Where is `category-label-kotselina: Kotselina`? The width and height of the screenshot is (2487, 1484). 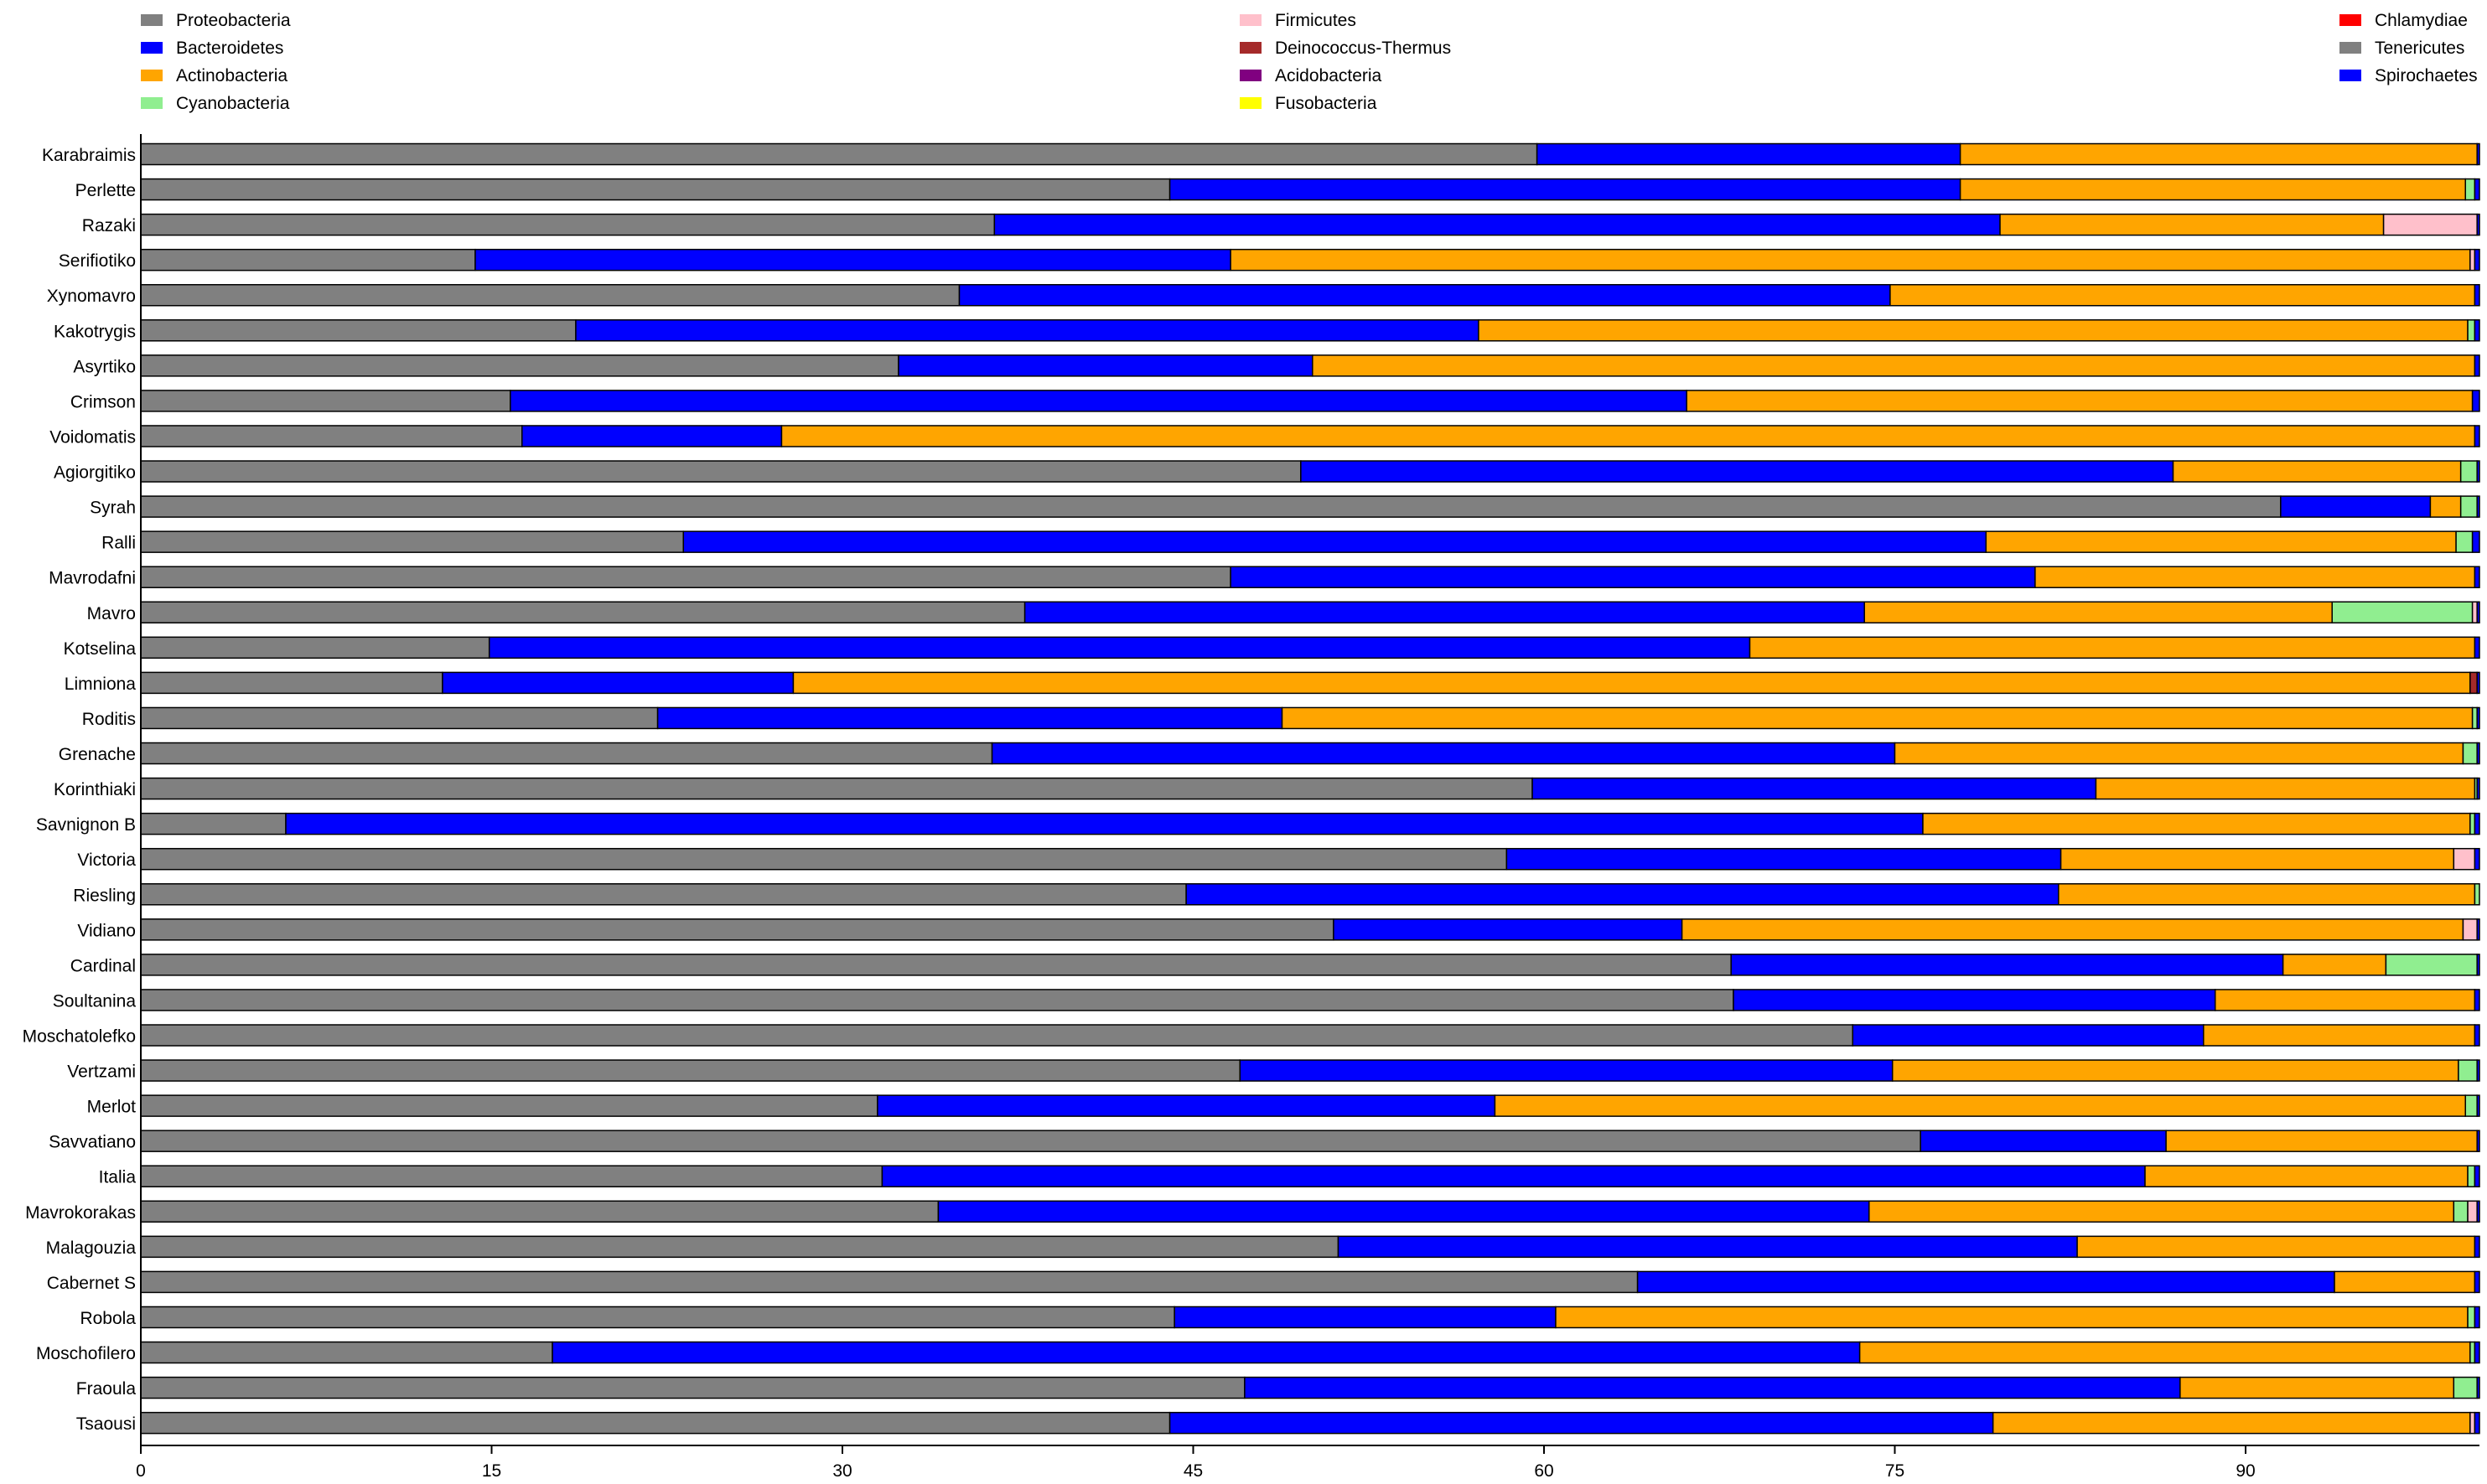
category-label-kotselina: Kotselina is located at coordinates (100, 649).